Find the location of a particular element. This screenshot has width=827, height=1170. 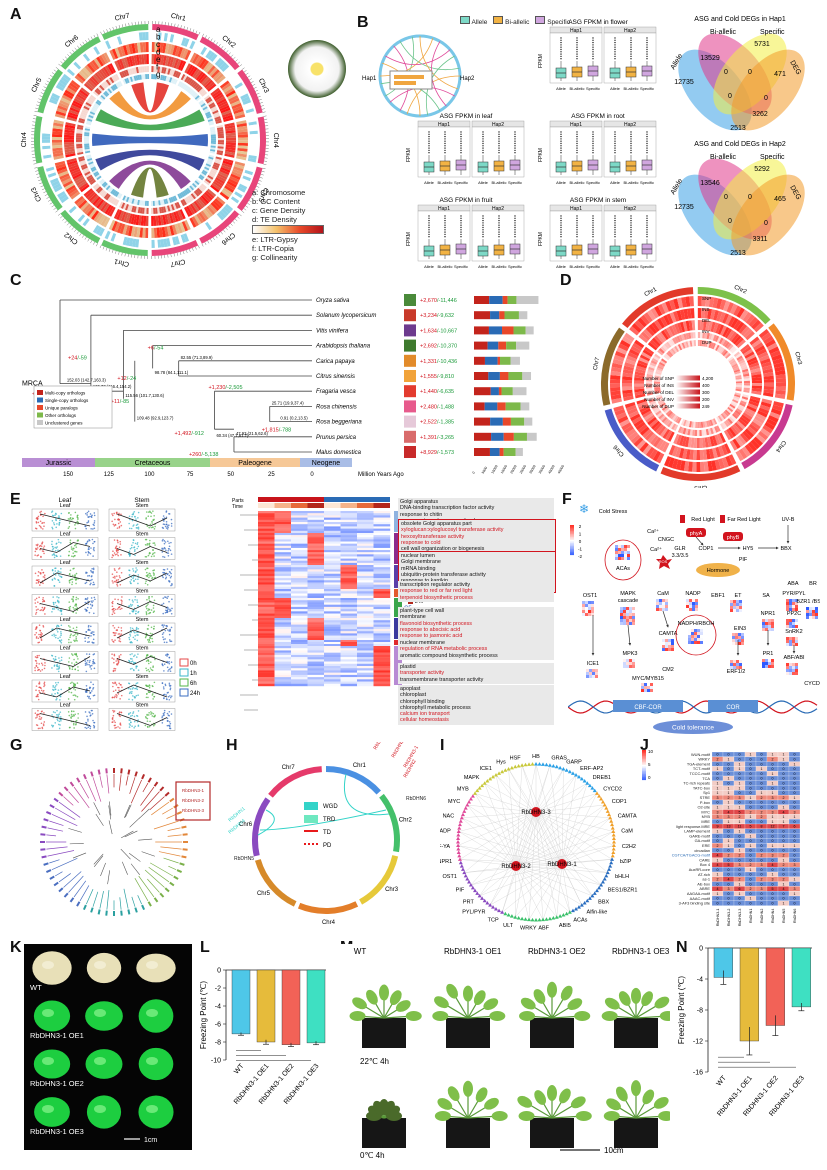

chromosome-label: Chr2 is located at coordinates (740, 290).